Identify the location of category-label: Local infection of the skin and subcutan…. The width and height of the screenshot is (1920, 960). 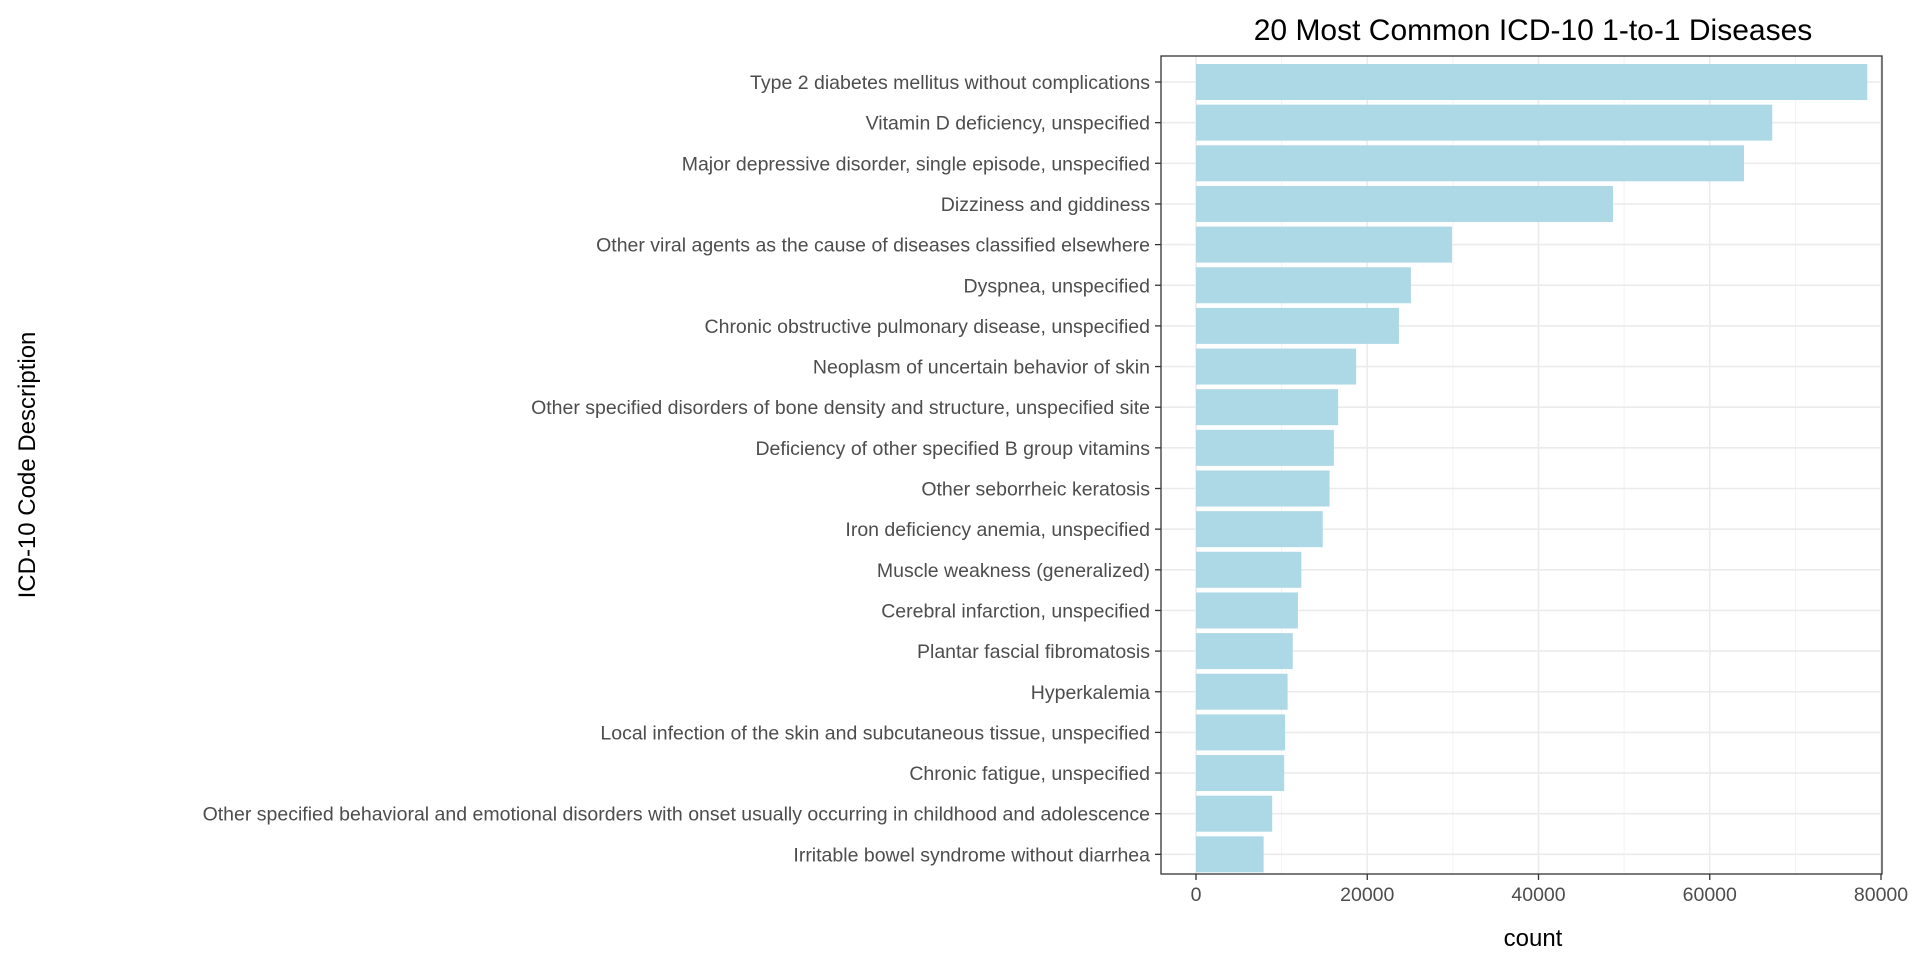
(875, 733).